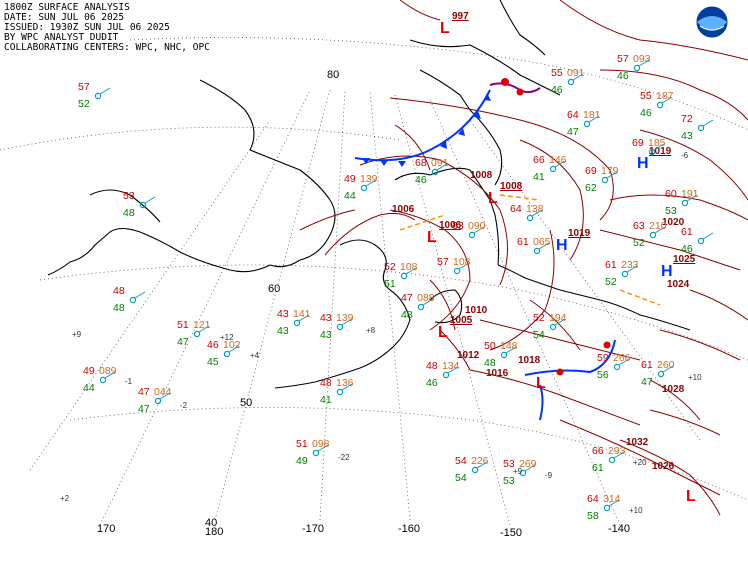 This screenshot has height=562, width=748. What do you see at coordinates (409, 529) in the screenshot?
I see `longitude-label-minus-160: -160` at bounding box center [409, 529].